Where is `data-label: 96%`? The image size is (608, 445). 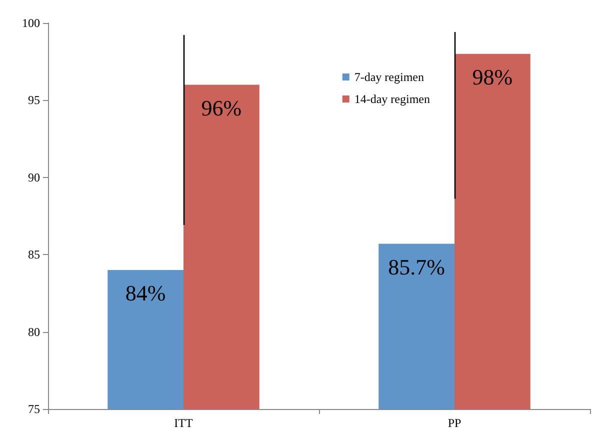 data-label: 96% is located at coordinates (221, 107).